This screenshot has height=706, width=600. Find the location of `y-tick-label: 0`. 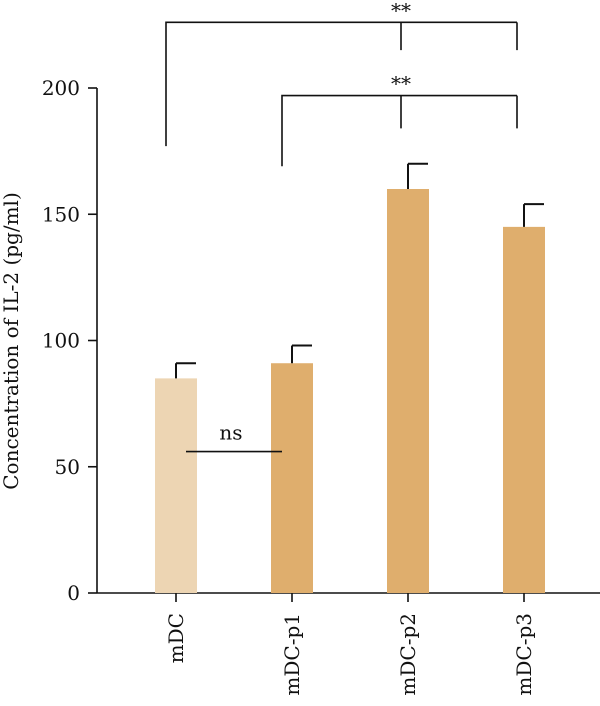

y-tick-label: 0 is located at coordinates (73, 593).